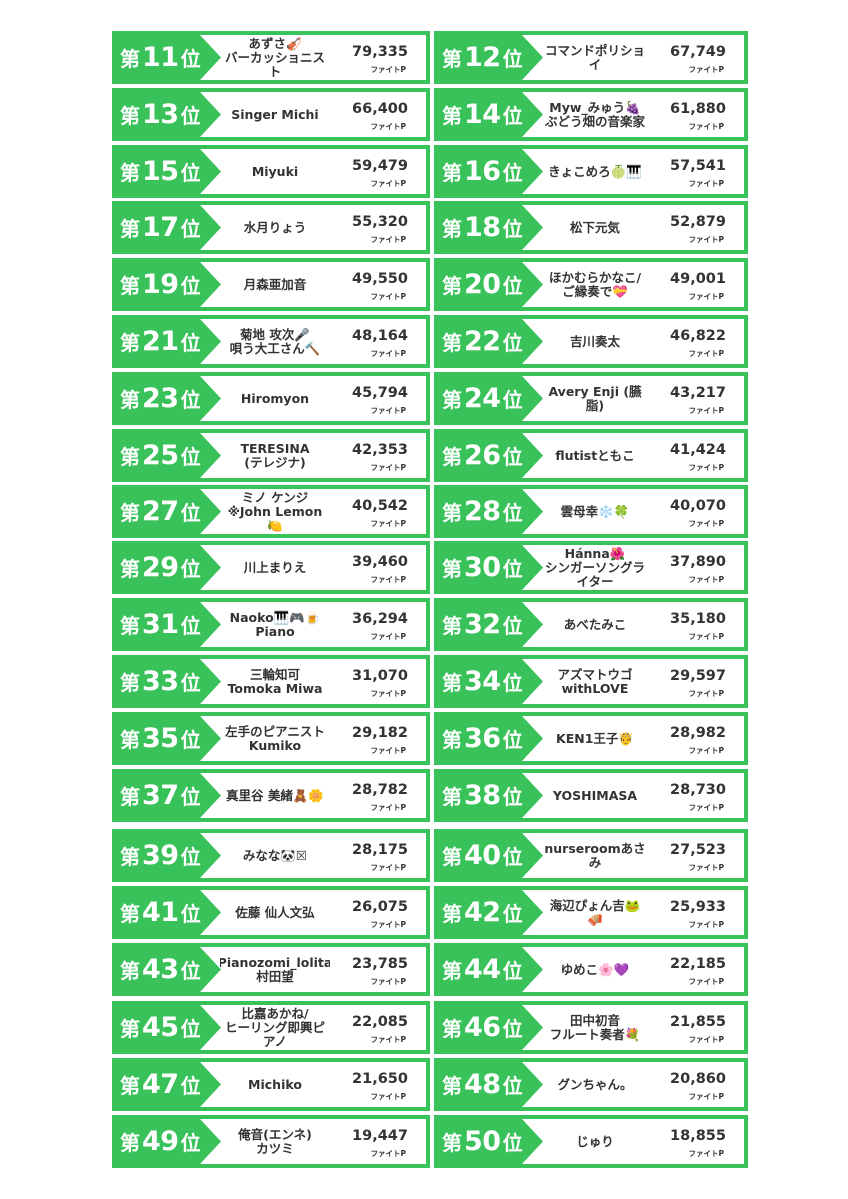  Describe the element at coordinates (380, 850) in the screenshot. I see `fight-points-value: 28,175` at that location.